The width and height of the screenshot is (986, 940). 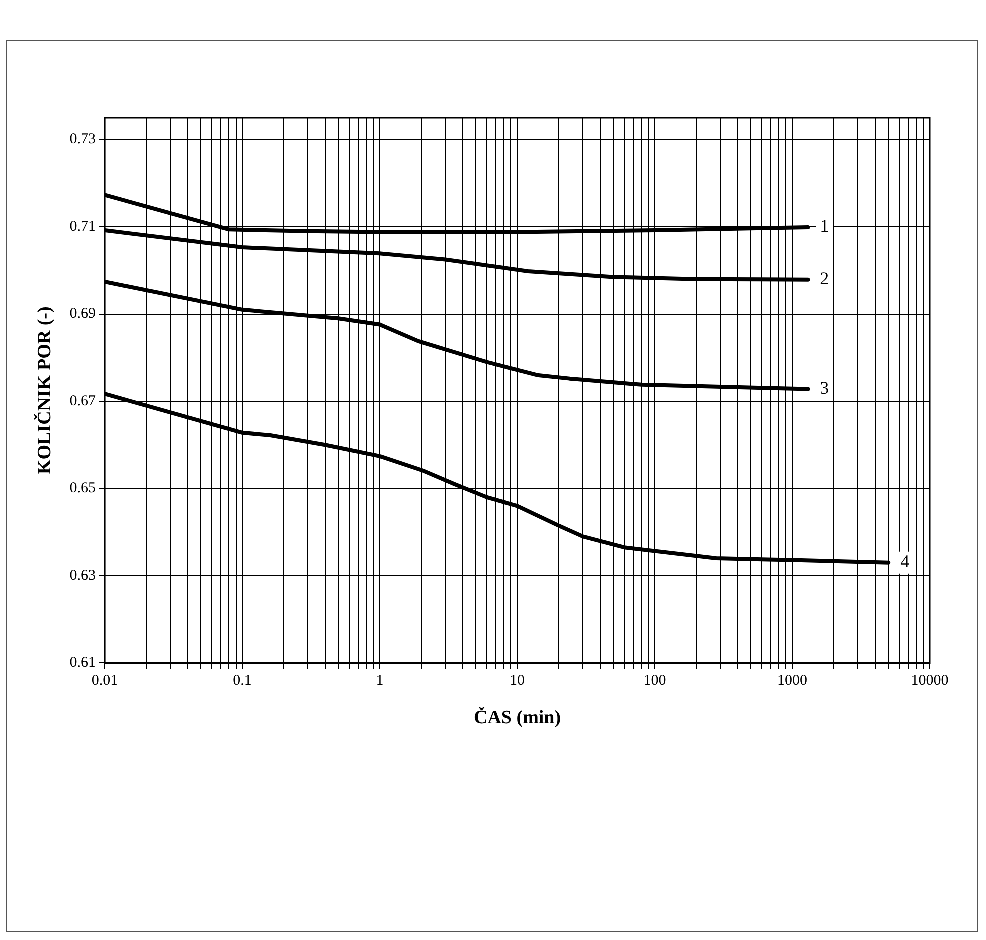 I want to click on y-tick-label: 0.65, so click(x=83, y=488).